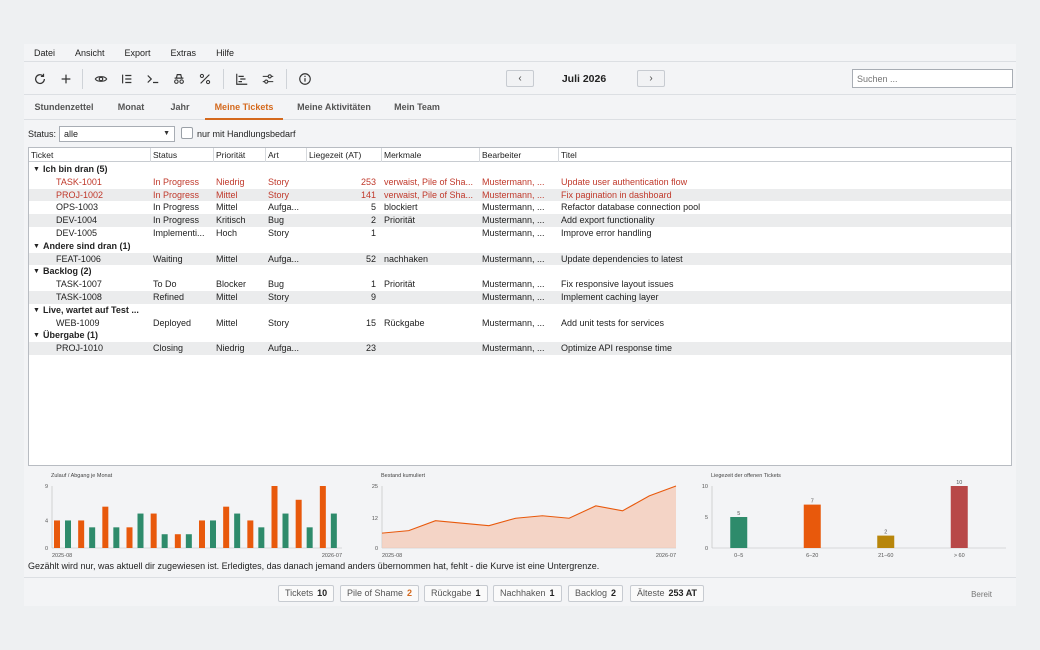  Describe the element at coordinates (520, 169) in the screenshot. I see `group-row: ▼ Ich bin dran (5)` at that location.